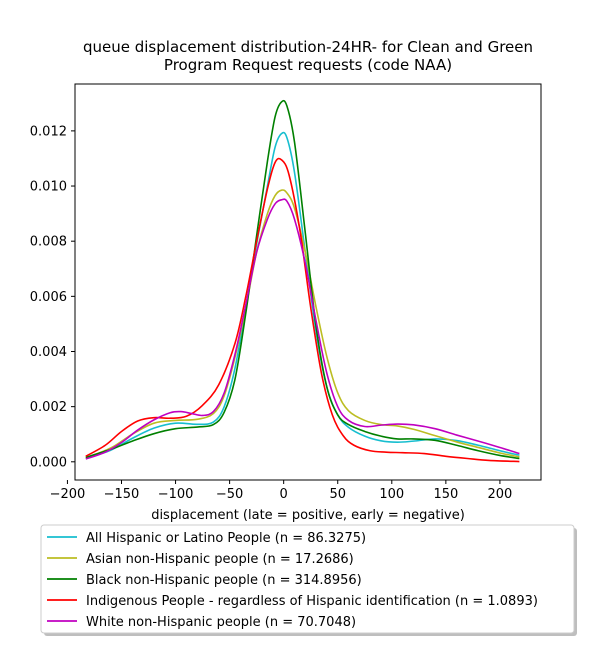 This screenshot has height=650, width=600. What do you see at coordinates (445, 494) in the screenshot?
I see `x-tick-label: 150` at bounding box center [445, 494].